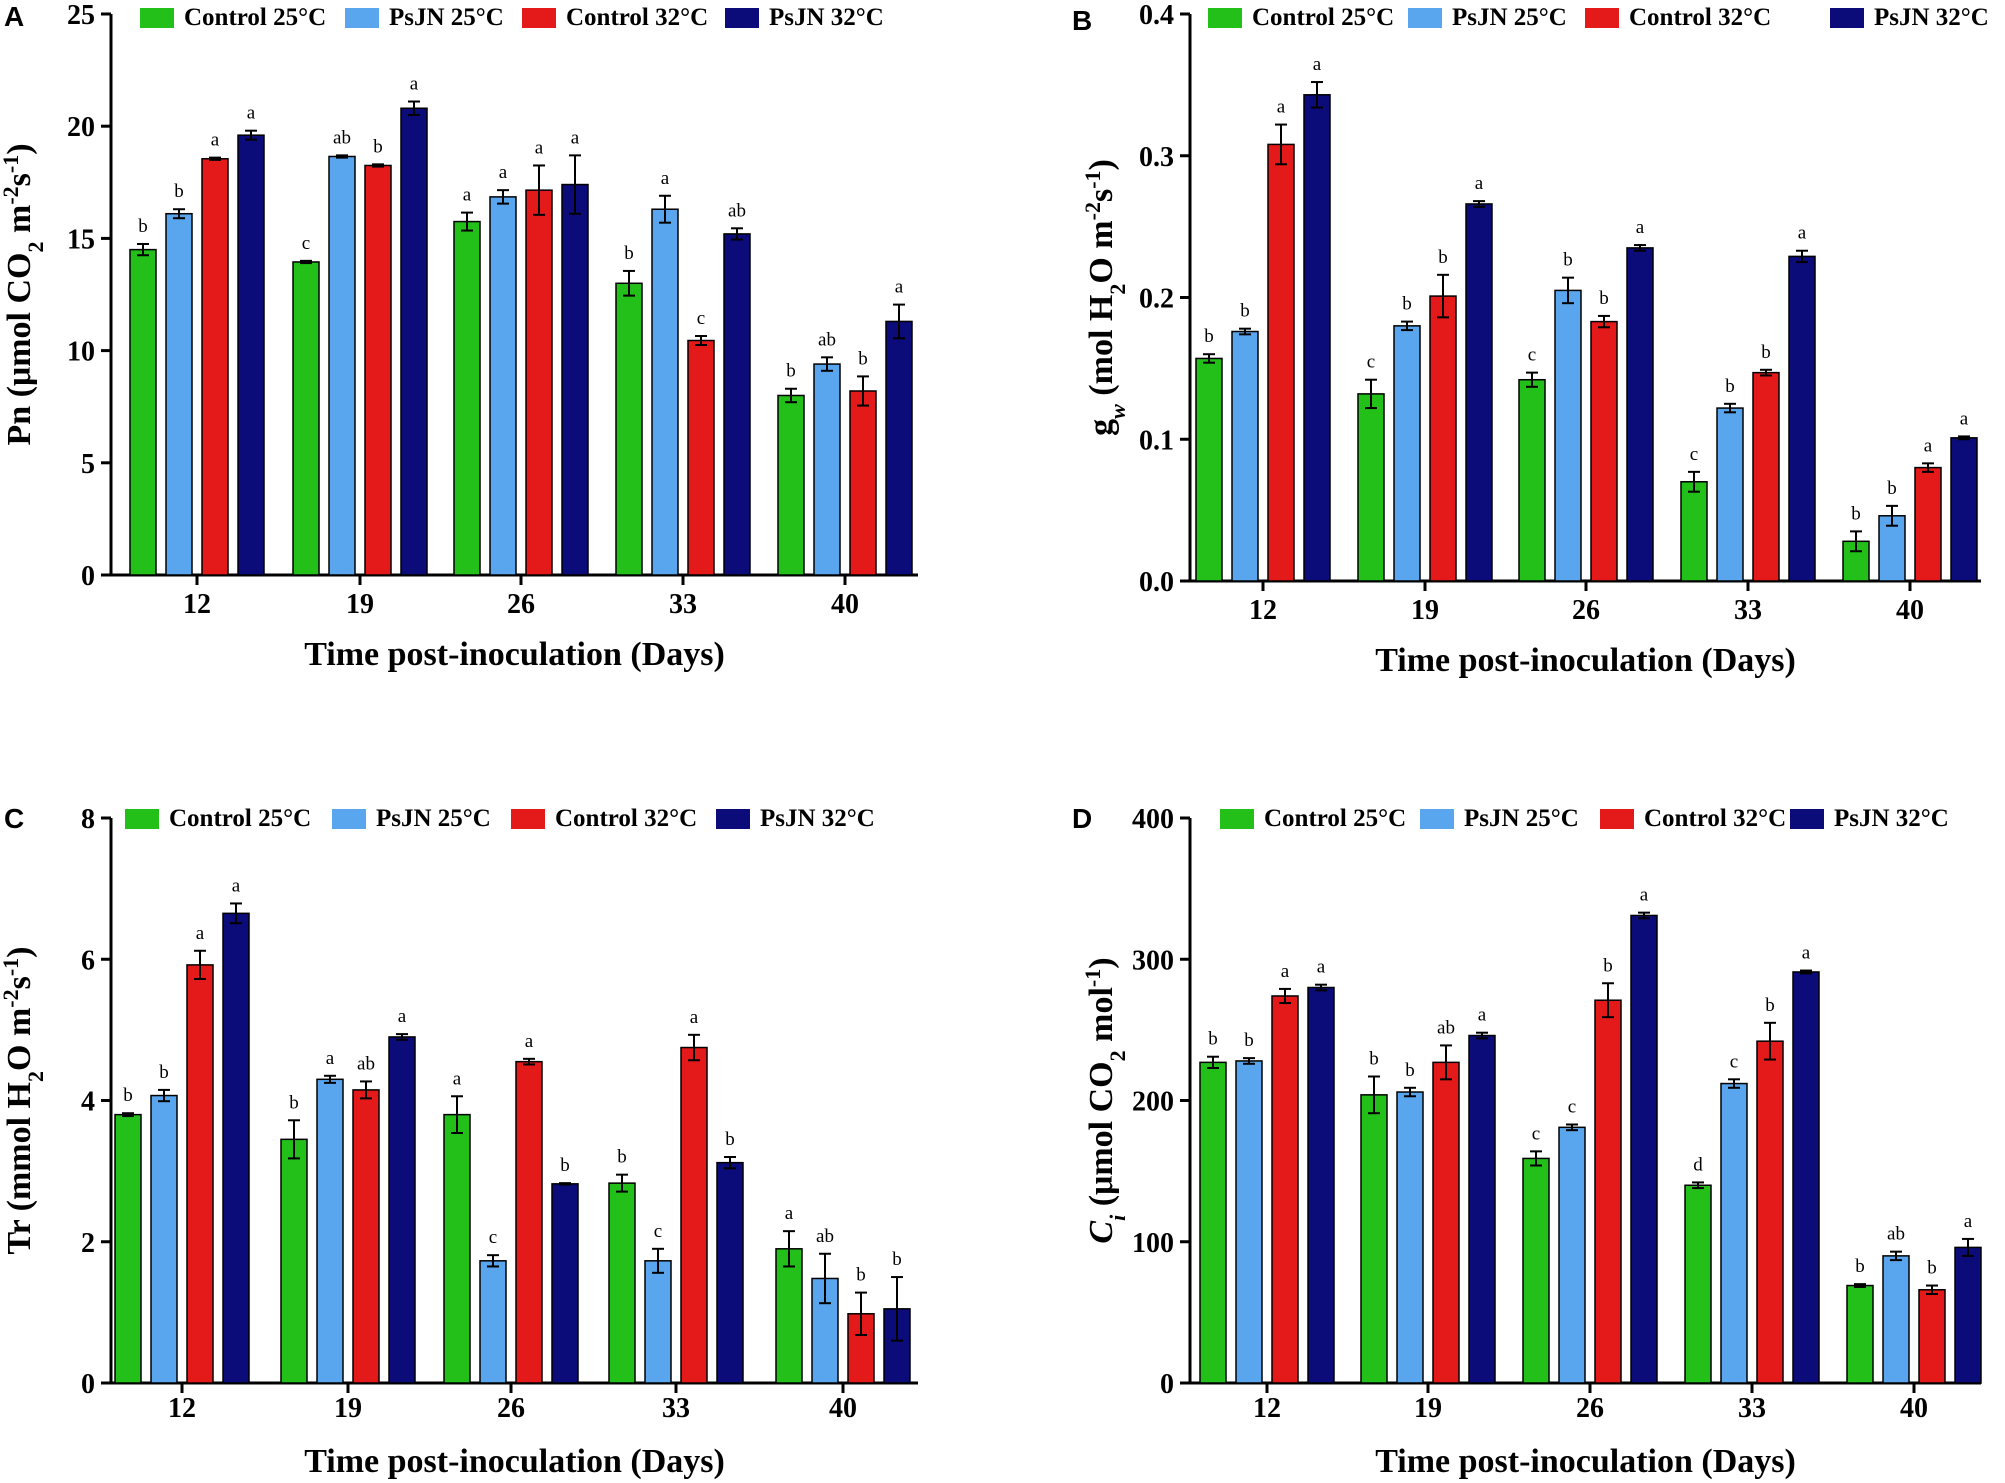 Image resolution: width=2005 pixels, height=1483 pixels. I want to click on sig-label-C-3-3: b, so click(730, 1139).